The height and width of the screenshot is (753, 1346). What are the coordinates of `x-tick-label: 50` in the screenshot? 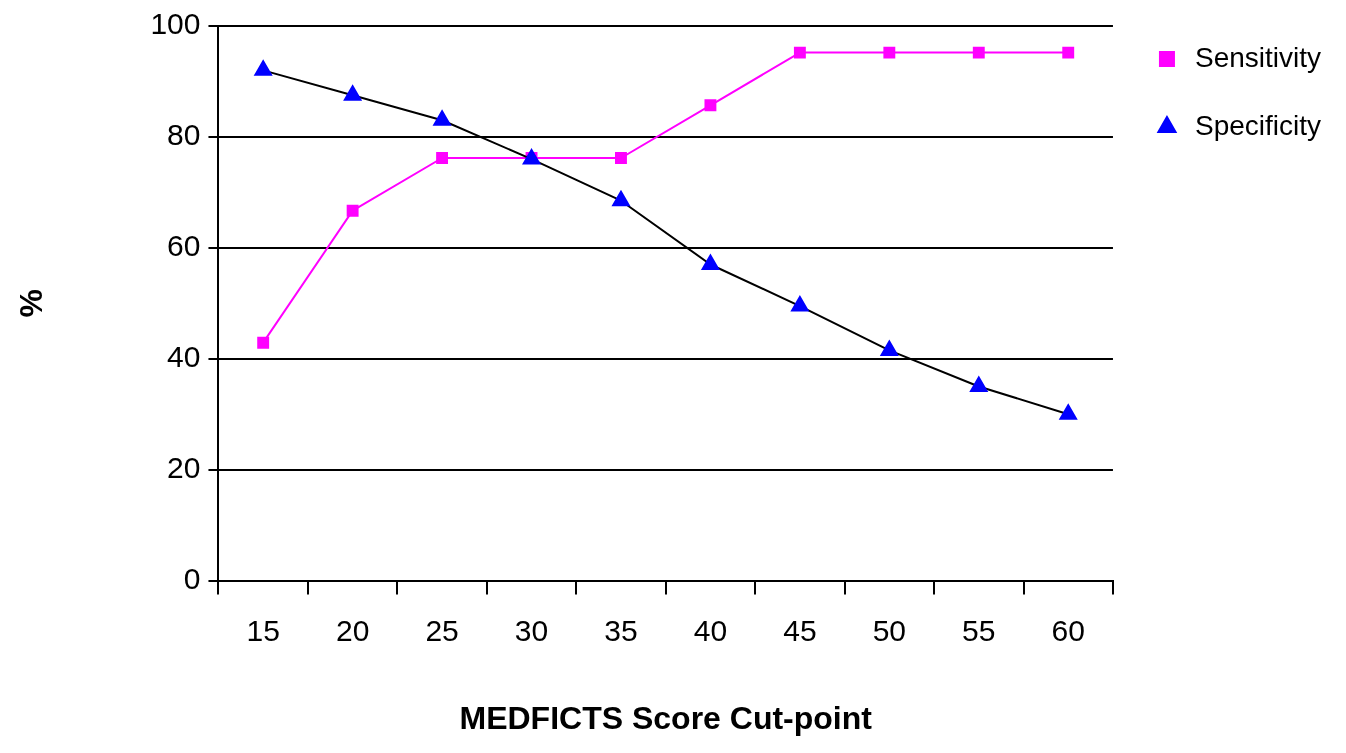 It's located at (889, 630).